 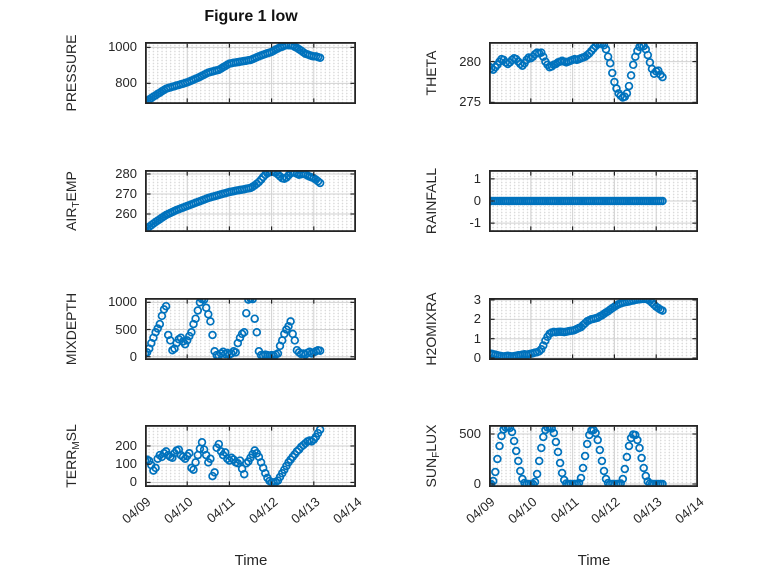 I want to click on chart-svg-terr_msl, so click(x=250, y=456).